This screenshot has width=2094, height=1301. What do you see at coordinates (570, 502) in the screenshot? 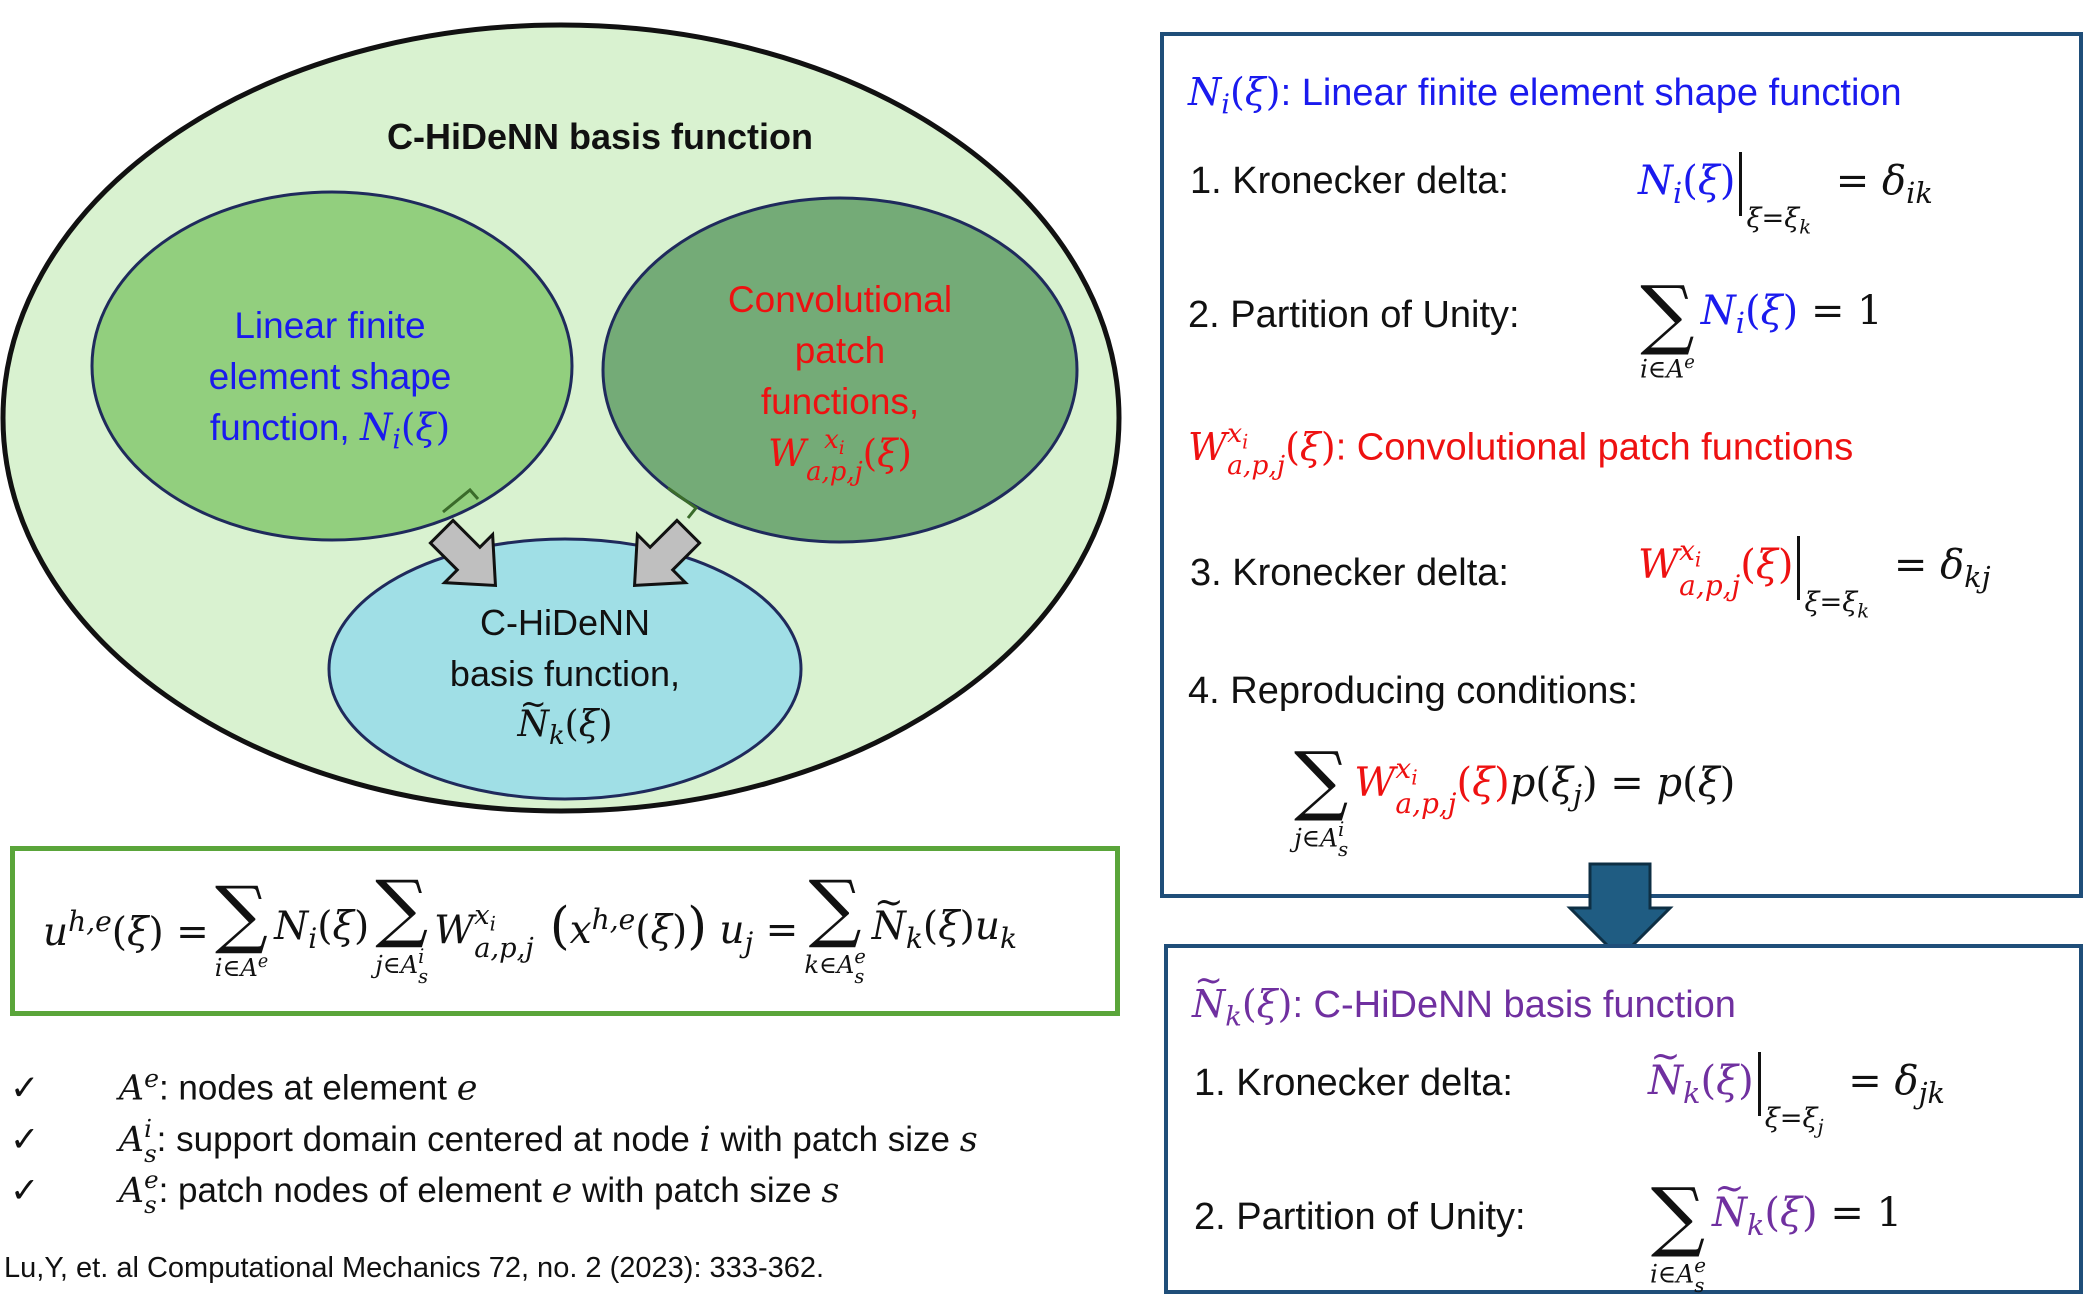
I see `arrow-accents` at bounding box center [570, 502].